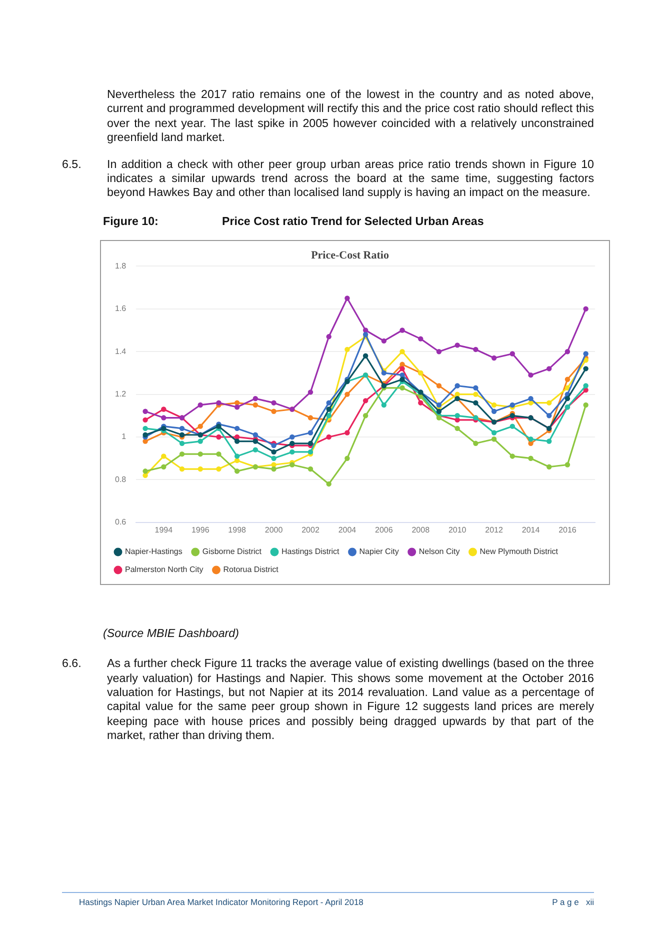 The height and width of the screenshot is (928, 656). What do you see at coordinates (120, 479) in the screenshot?
I see `y-tick-label: 0.8` at bounding box center [120, 479].